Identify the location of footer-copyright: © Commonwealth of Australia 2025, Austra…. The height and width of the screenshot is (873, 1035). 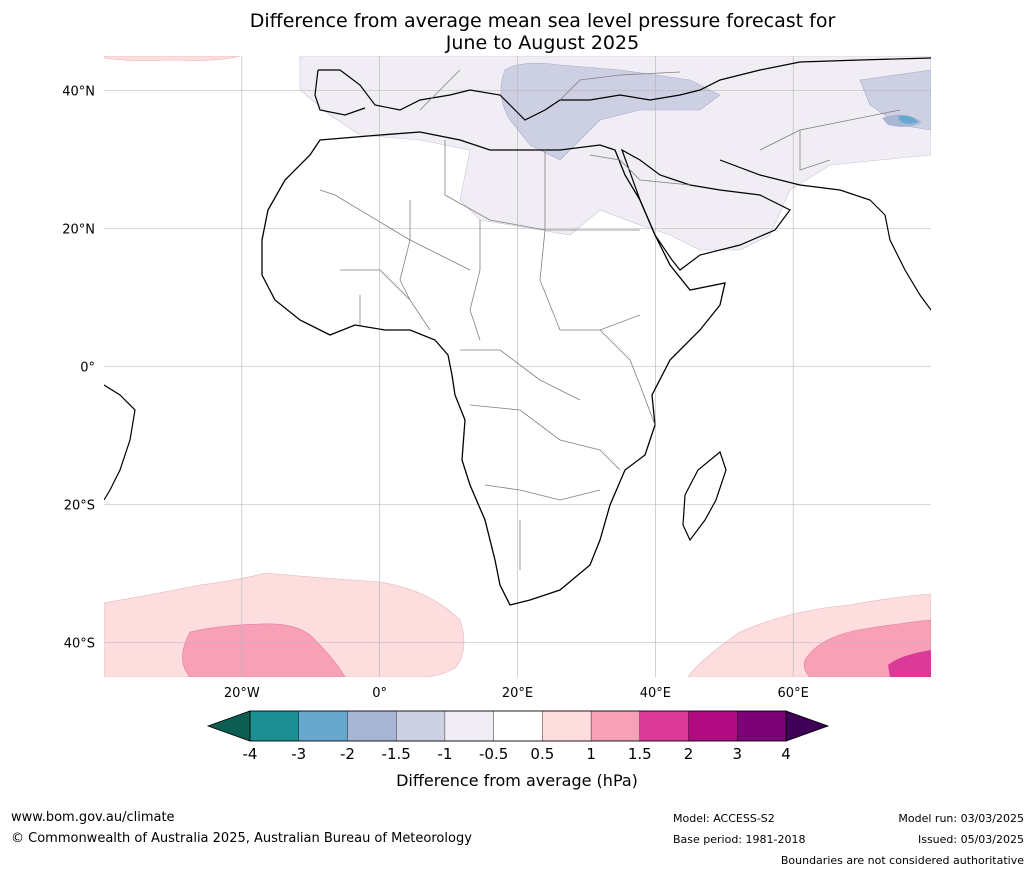
(241, 838).